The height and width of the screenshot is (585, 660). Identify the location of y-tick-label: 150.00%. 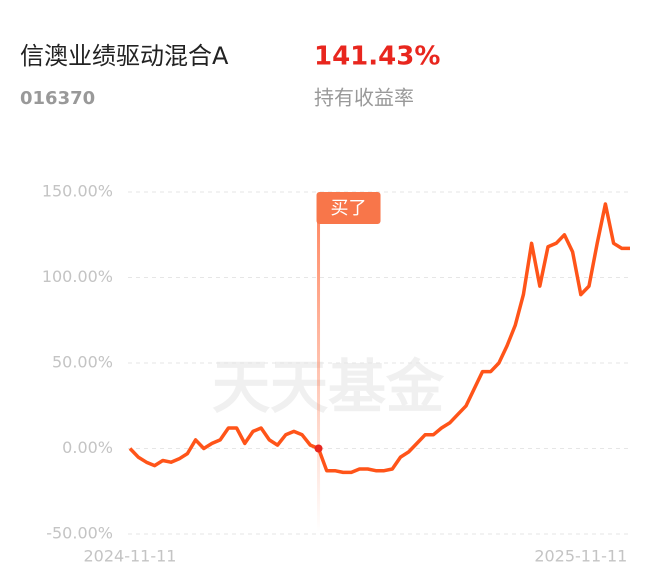
(77, 191).